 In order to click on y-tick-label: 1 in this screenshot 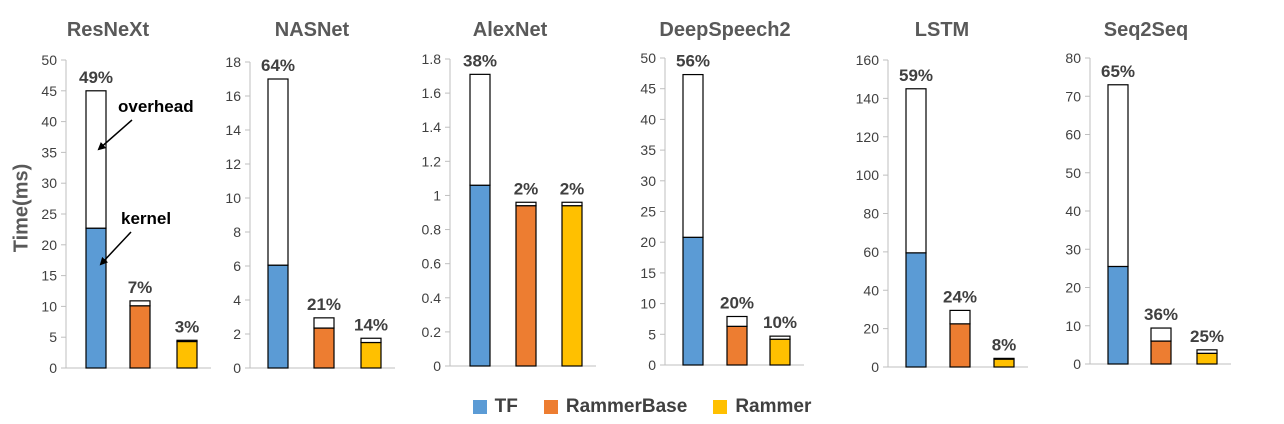, I will do `click(437, 195)`.